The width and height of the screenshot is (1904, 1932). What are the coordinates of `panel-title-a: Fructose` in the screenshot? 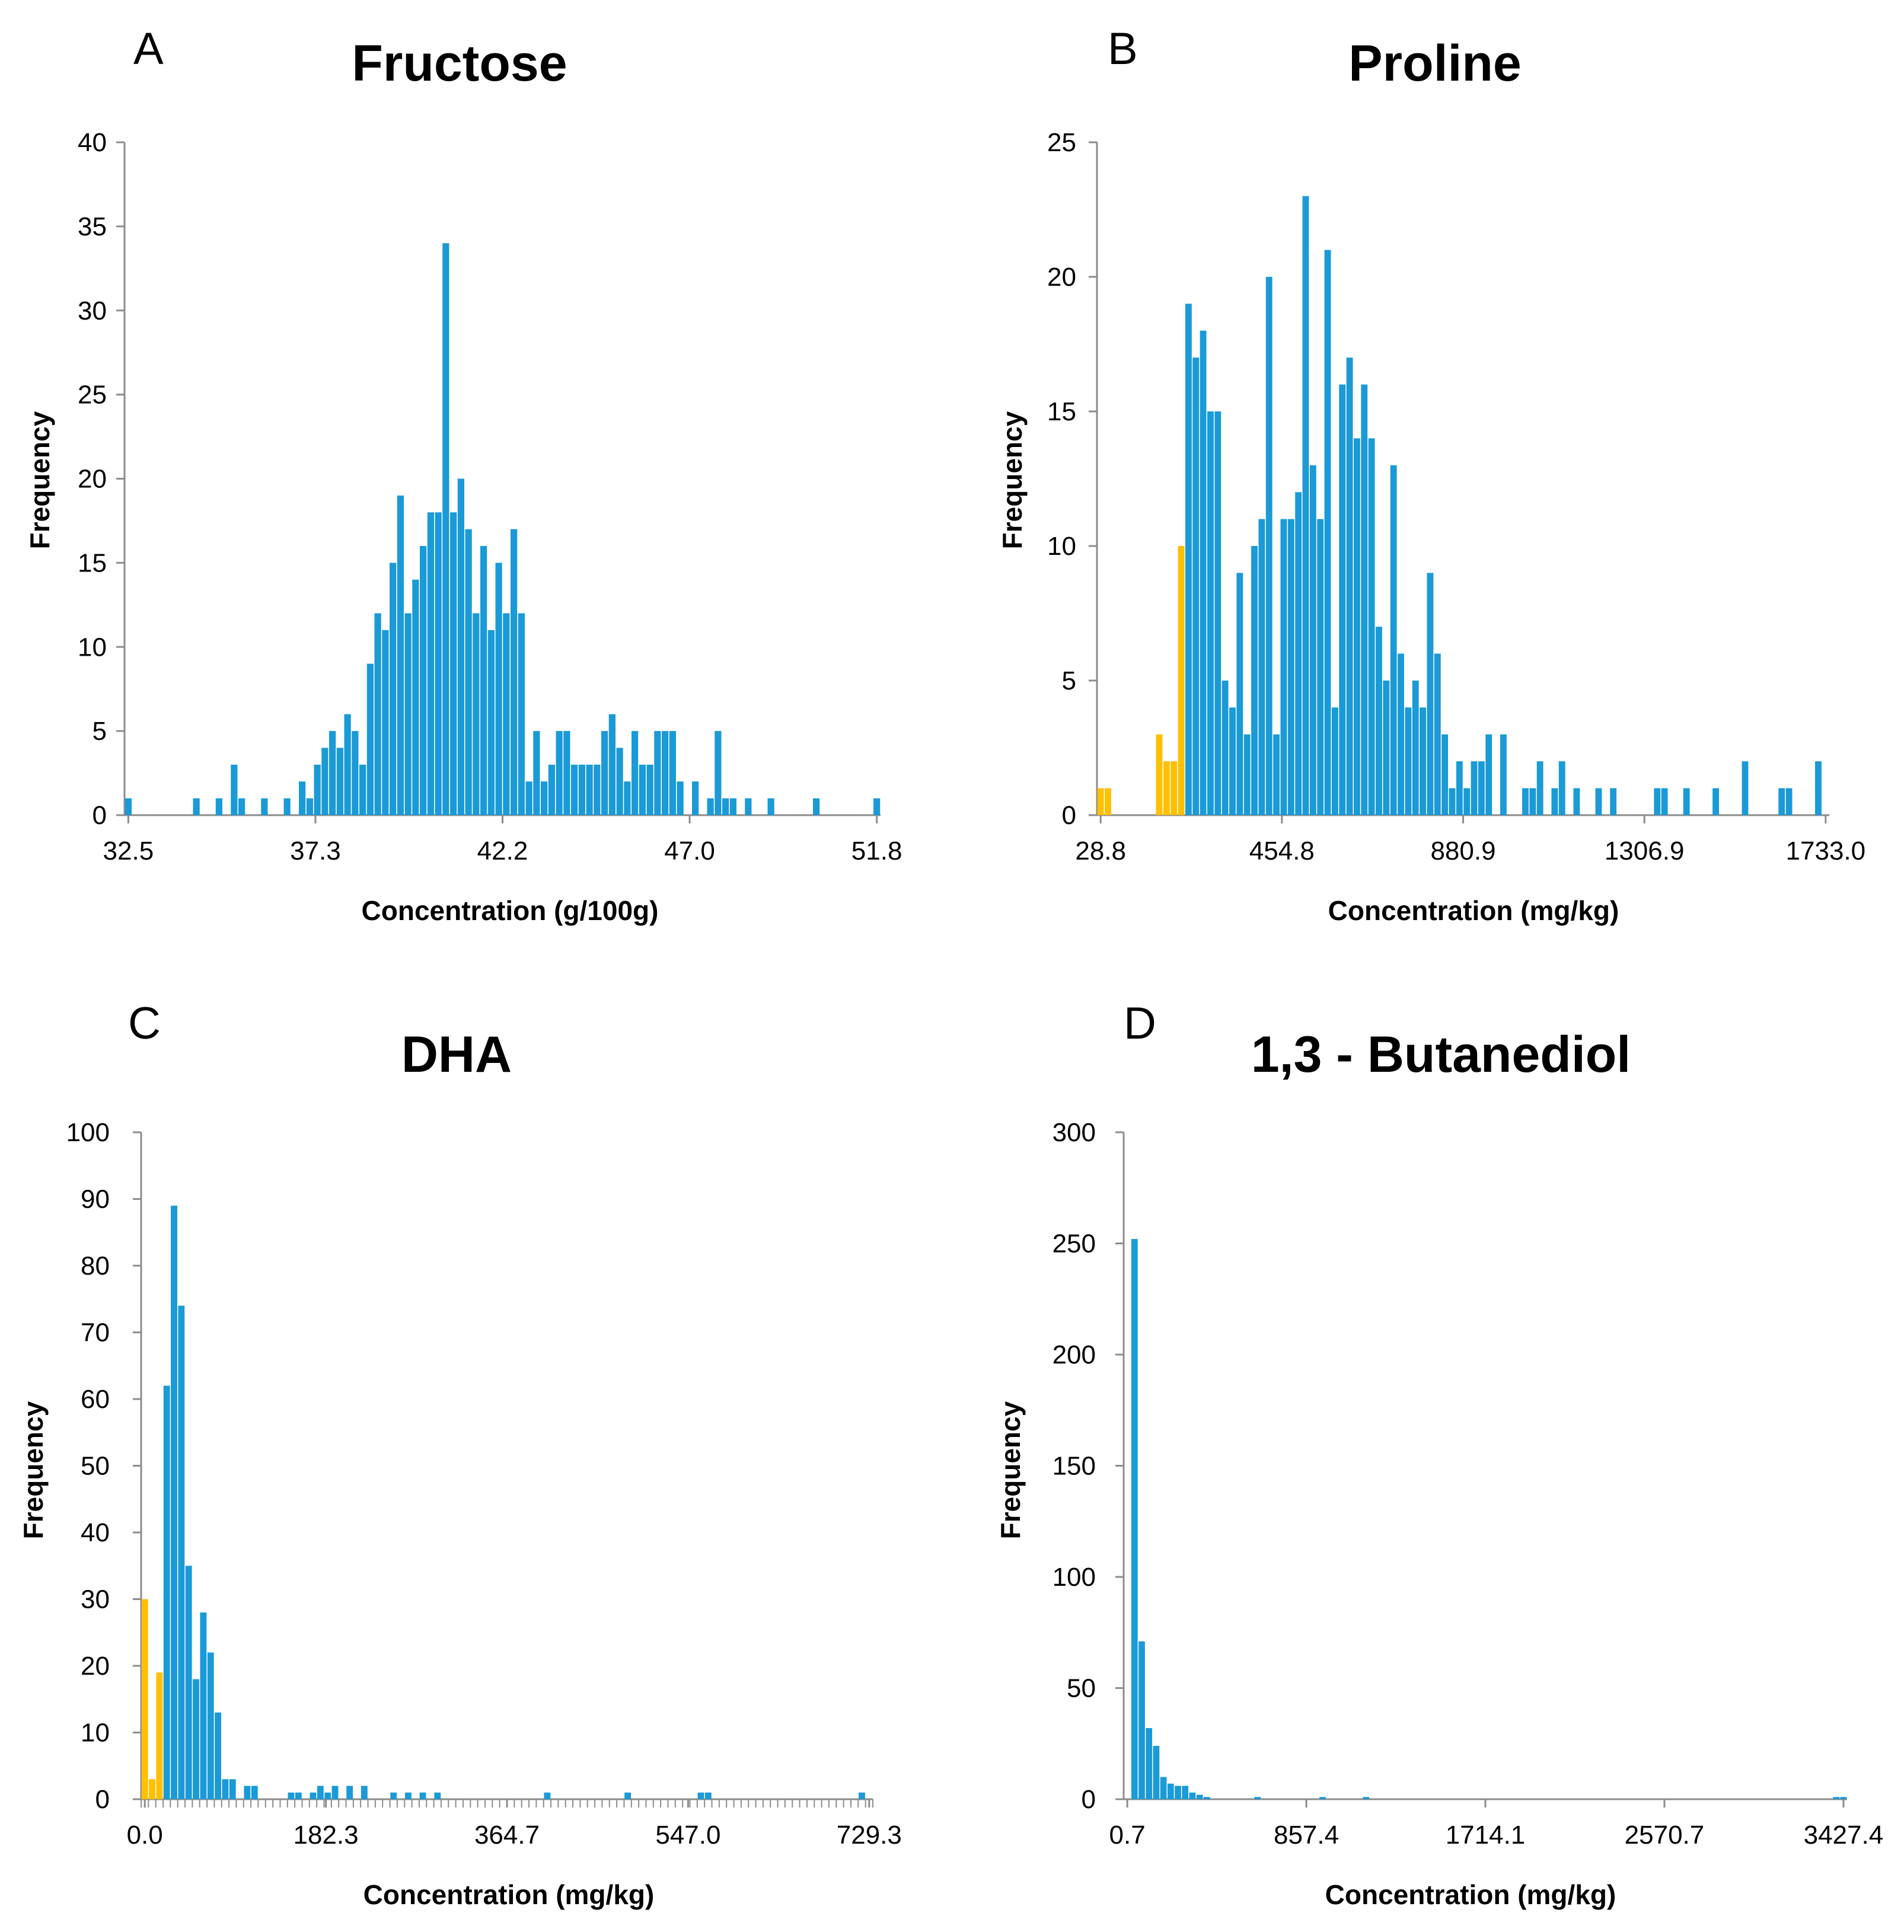 It's located at (459, 63).